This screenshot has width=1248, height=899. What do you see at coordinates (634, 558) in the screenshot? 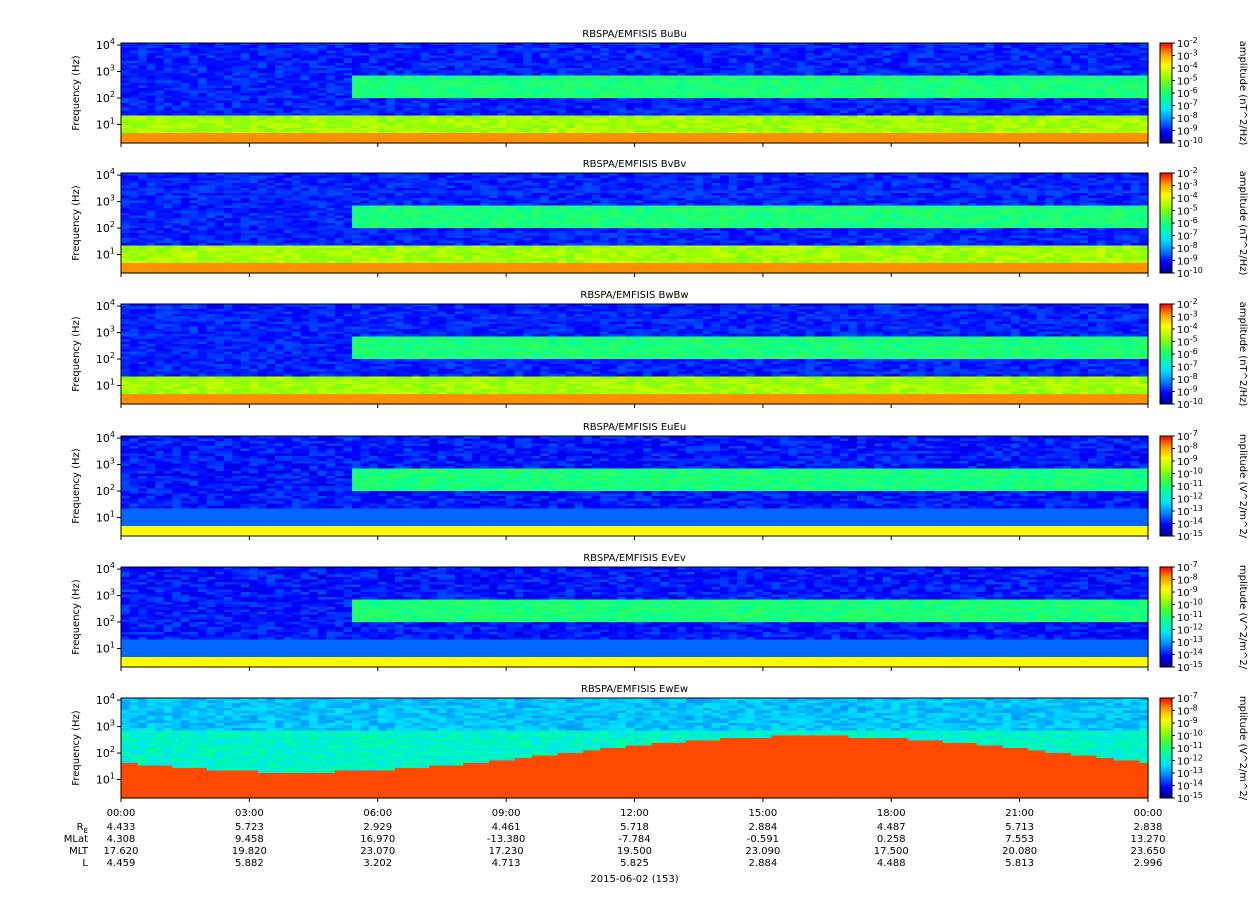
I see `panel-title: RBSPA/EMFISIS EvEv` at bounding box center [634, 558].